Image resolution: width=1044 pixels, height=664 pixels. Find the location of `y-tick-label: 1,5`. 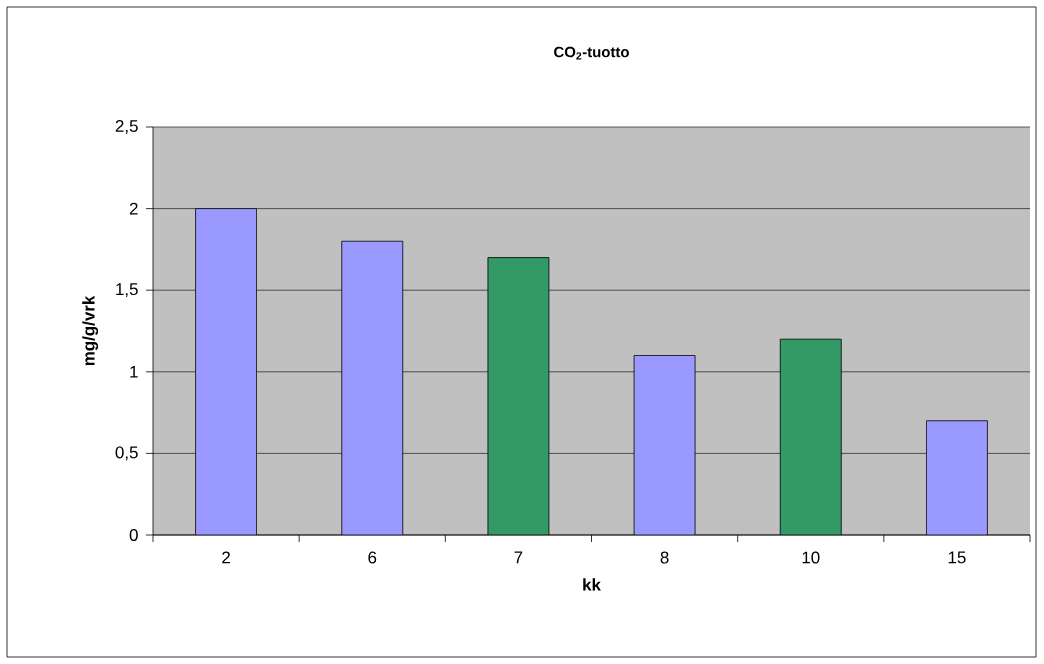

y-tick-label: 1,5 is located at coordinates (127, 290).